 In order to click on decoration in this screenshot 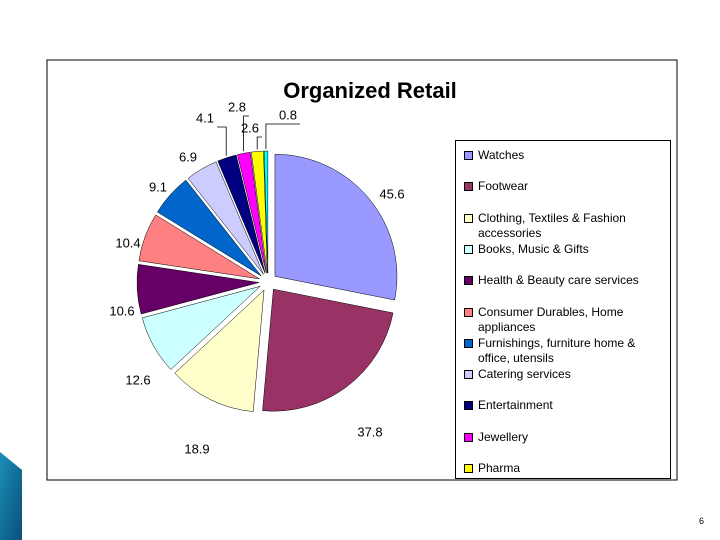, I will do `click(11, 496)`.